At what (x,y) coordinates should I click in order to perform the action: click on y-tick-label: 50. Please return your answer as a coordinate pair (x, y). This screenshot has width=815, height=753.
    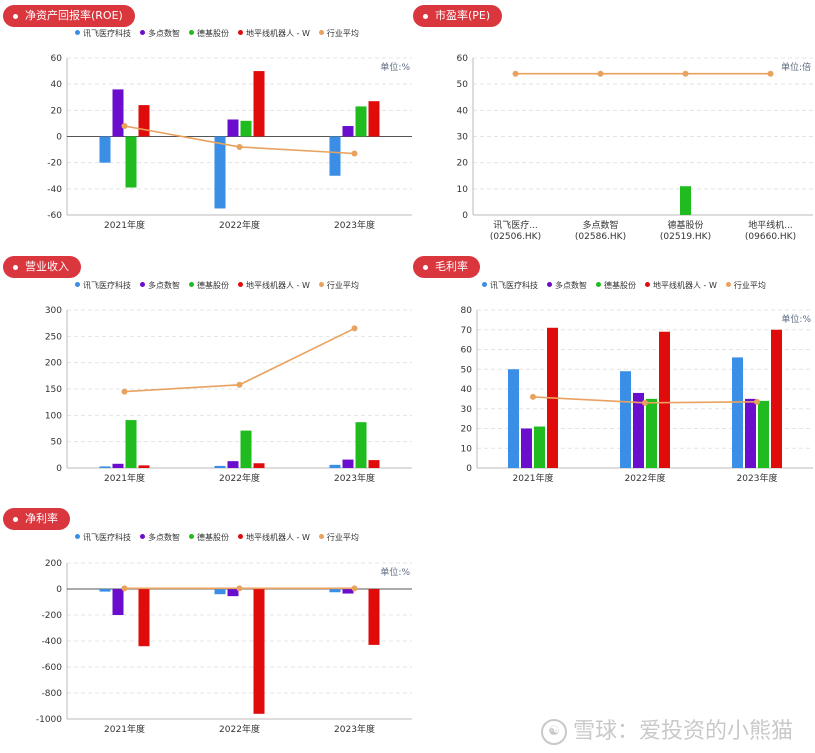
    Looking at the image, I should click on (57, 443).